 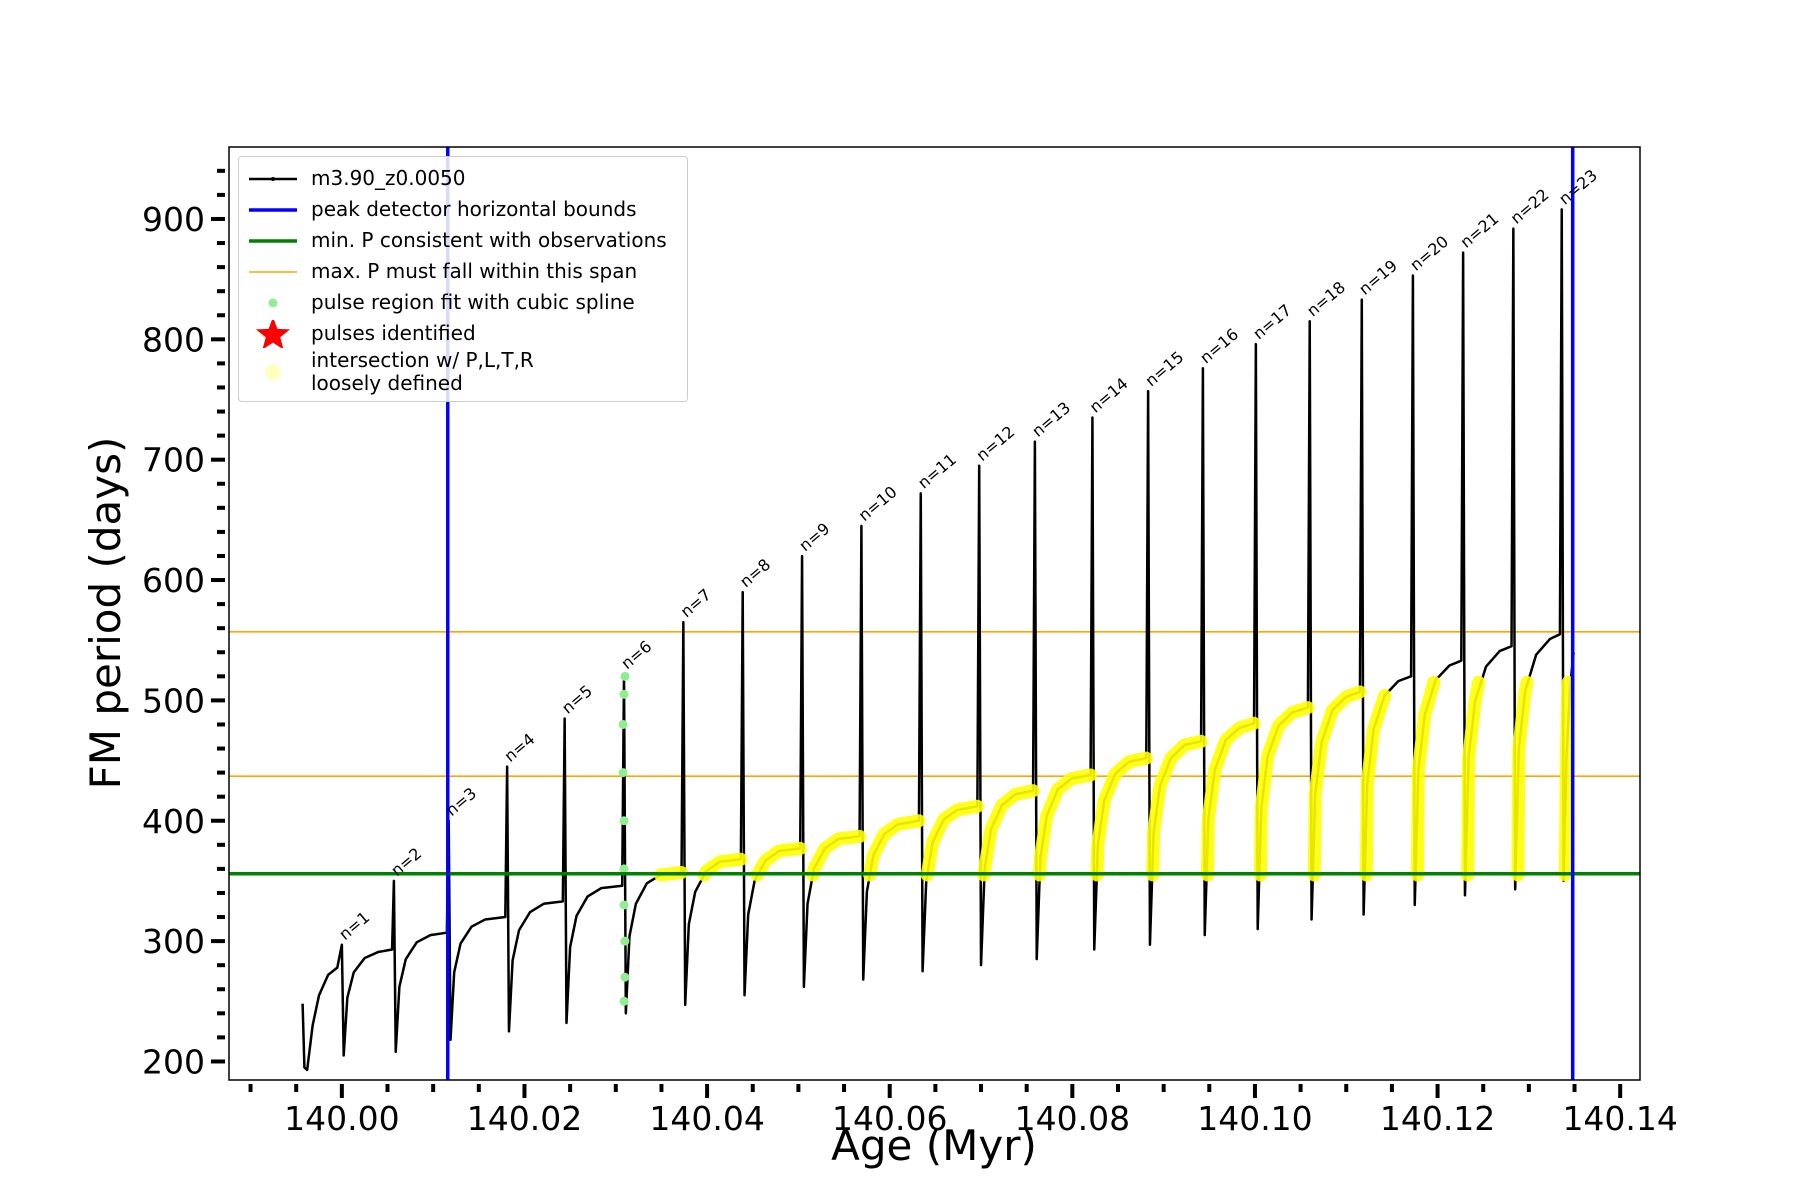 What do you see at coordinates (577, 699) in the screenshot?
I see `pulse-annotation: n=5` at bounding box center [577, 699].